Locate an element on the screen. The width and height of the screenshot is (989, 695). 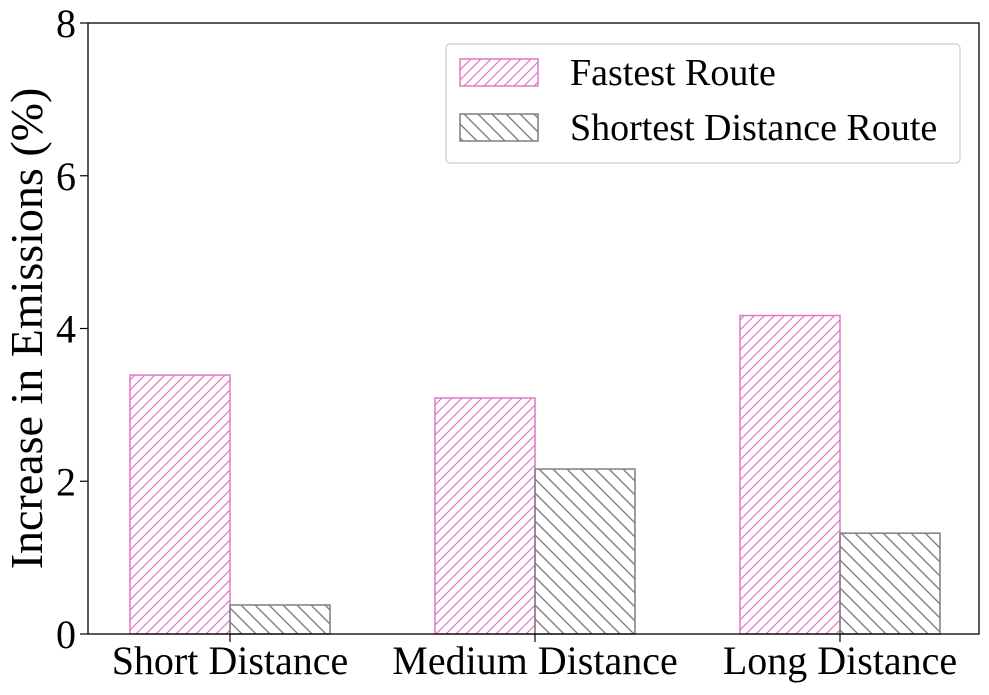
y-tick-label: 0 is located at coordinates (66, 634).